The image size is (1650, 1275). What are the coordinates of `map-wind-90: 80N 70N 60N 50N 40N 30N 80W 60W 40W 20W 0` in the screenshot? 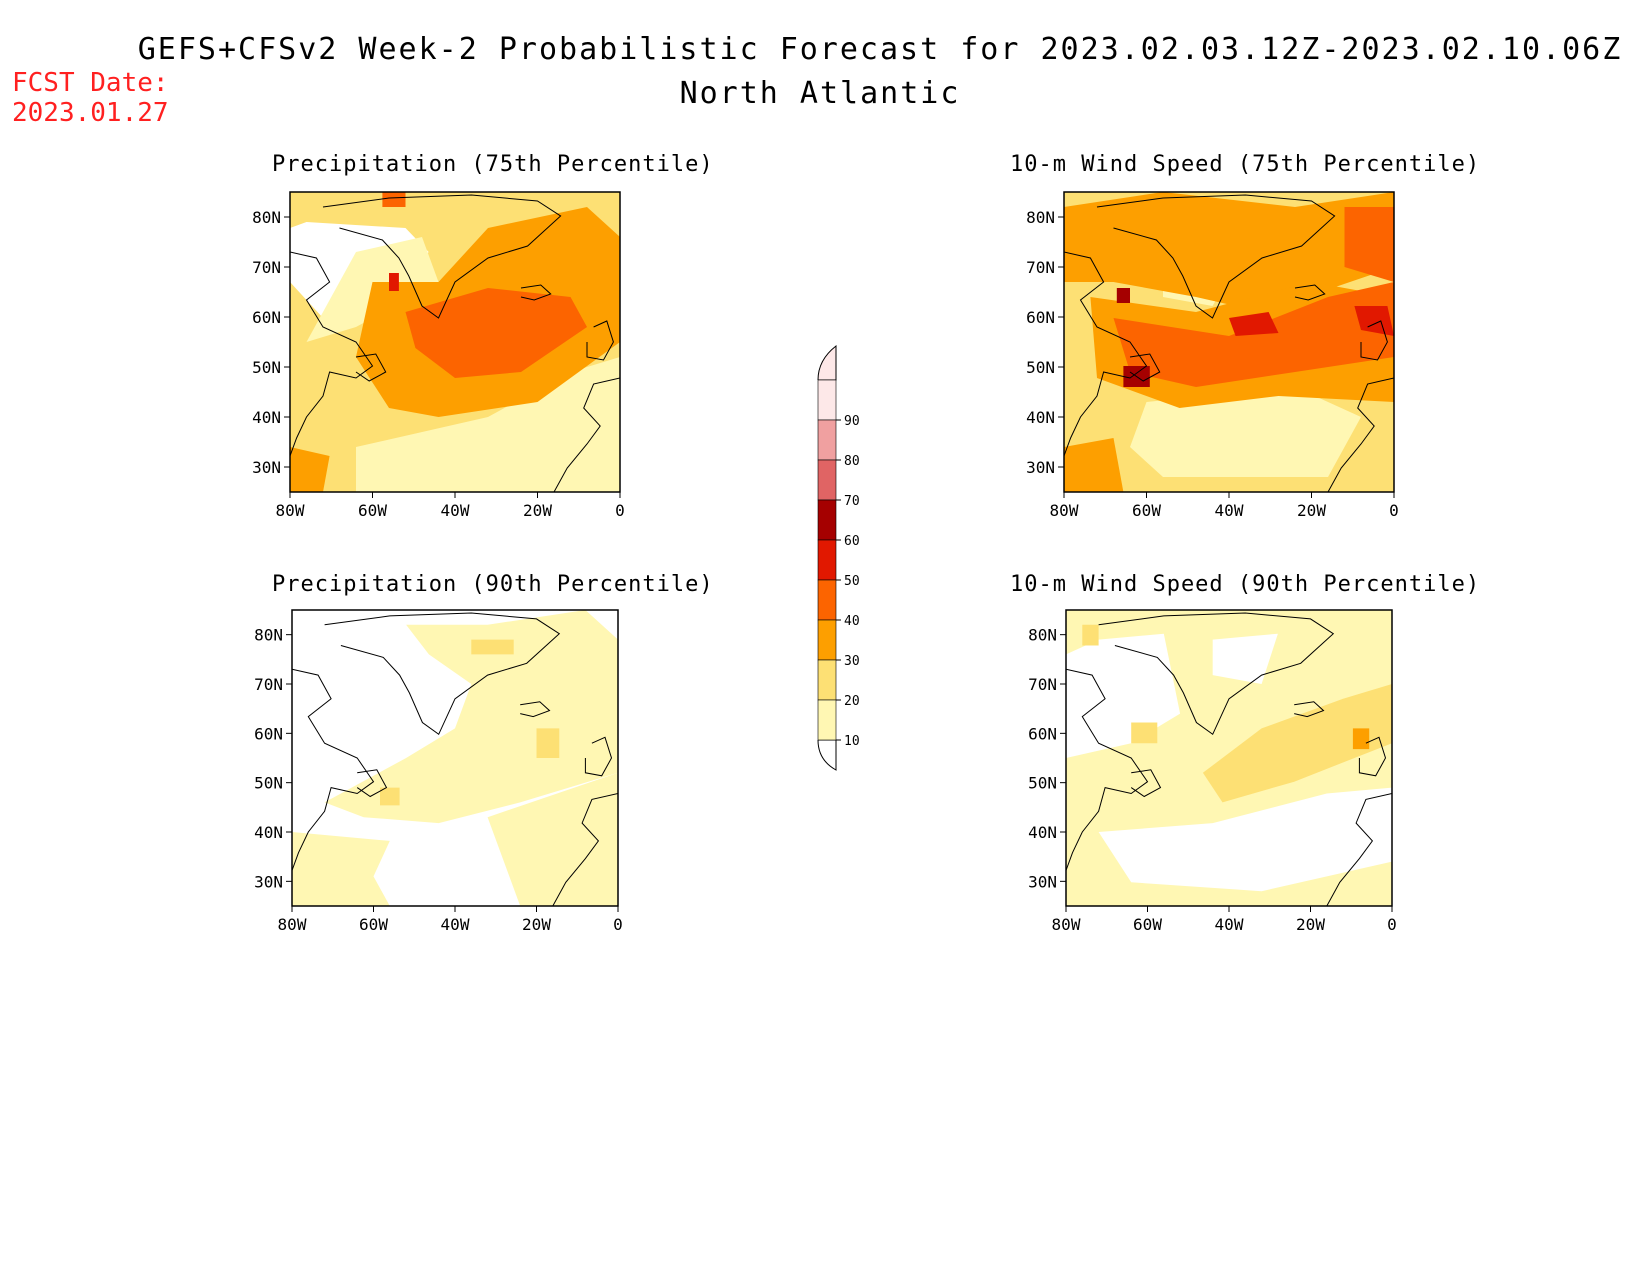 It's located at (1212, 771).